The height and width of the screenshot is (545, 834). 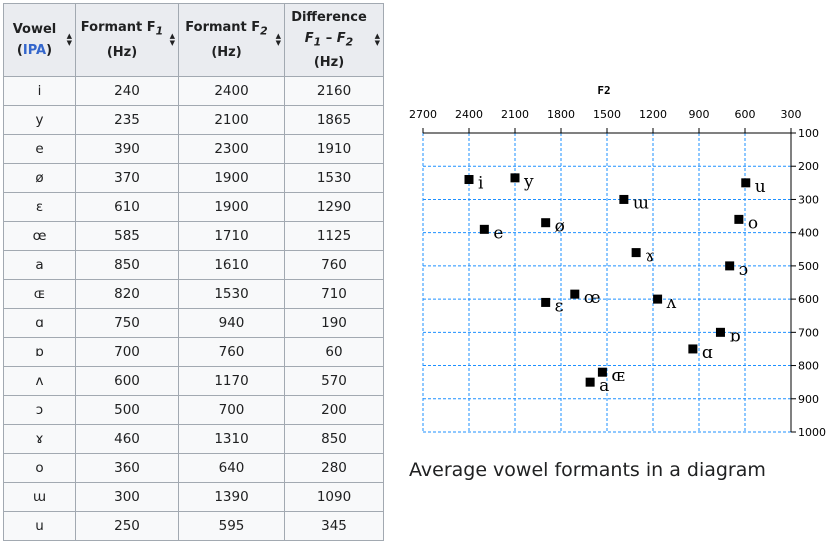 I want to click on cell-diff: 570, so click(x=334, y=381).